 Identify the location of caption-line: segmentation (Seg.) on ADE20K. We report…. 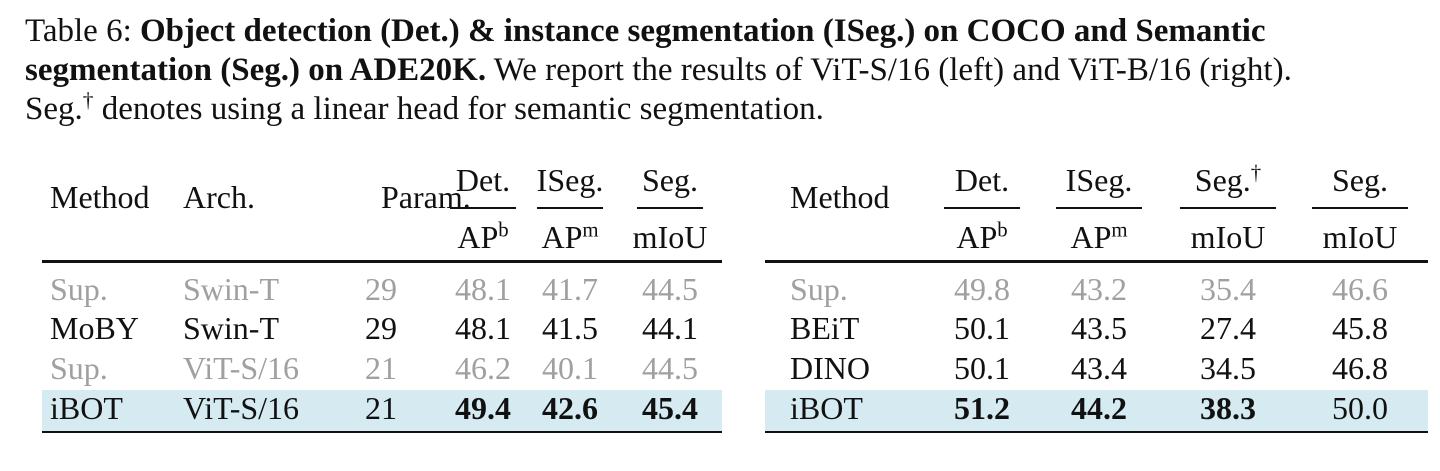
(658, 70).